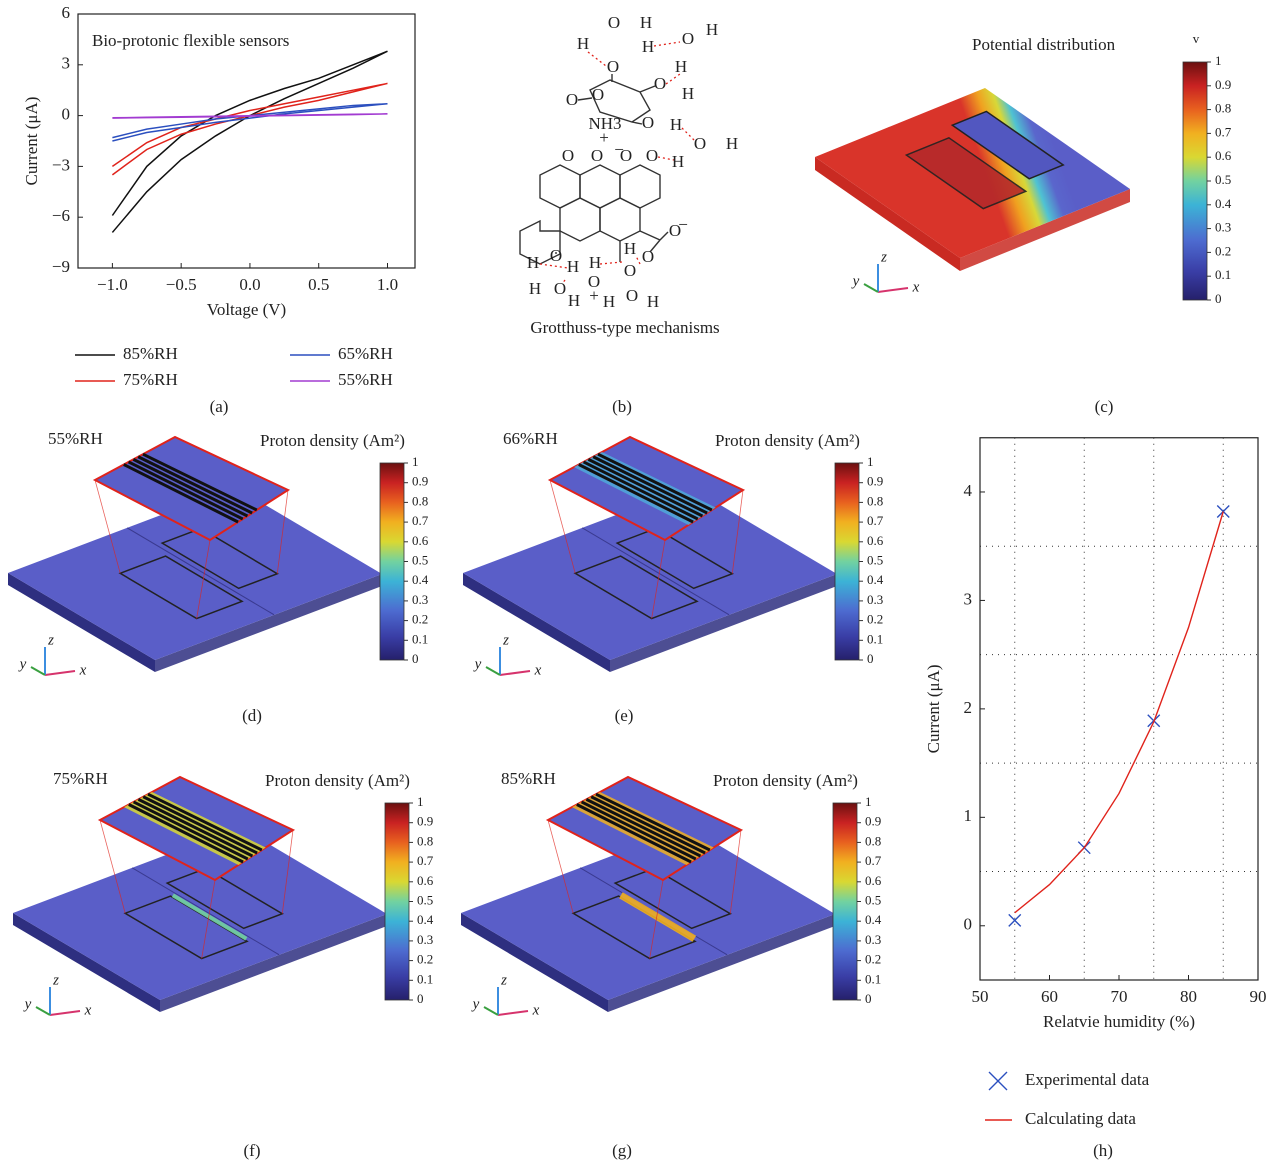  What do you see at coordinates (683, 224) in the screenshot?
I see `atom-label: −` at bounding box center [683, 224].